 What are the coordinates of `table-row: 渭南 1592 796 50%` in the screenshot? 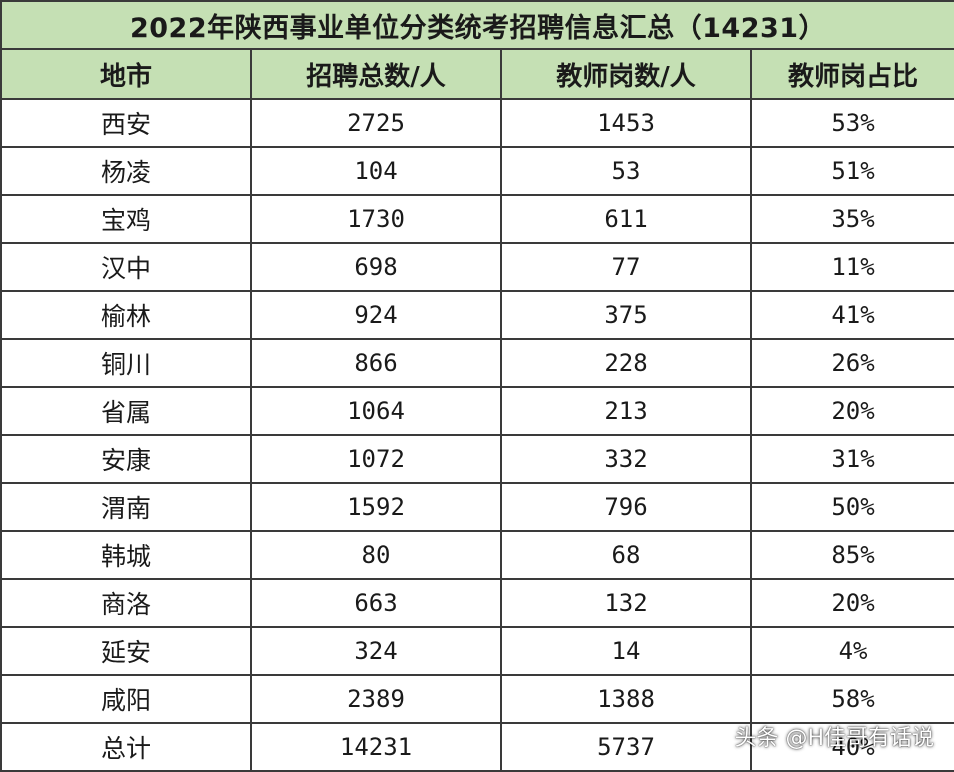 It's located at (477, 507).